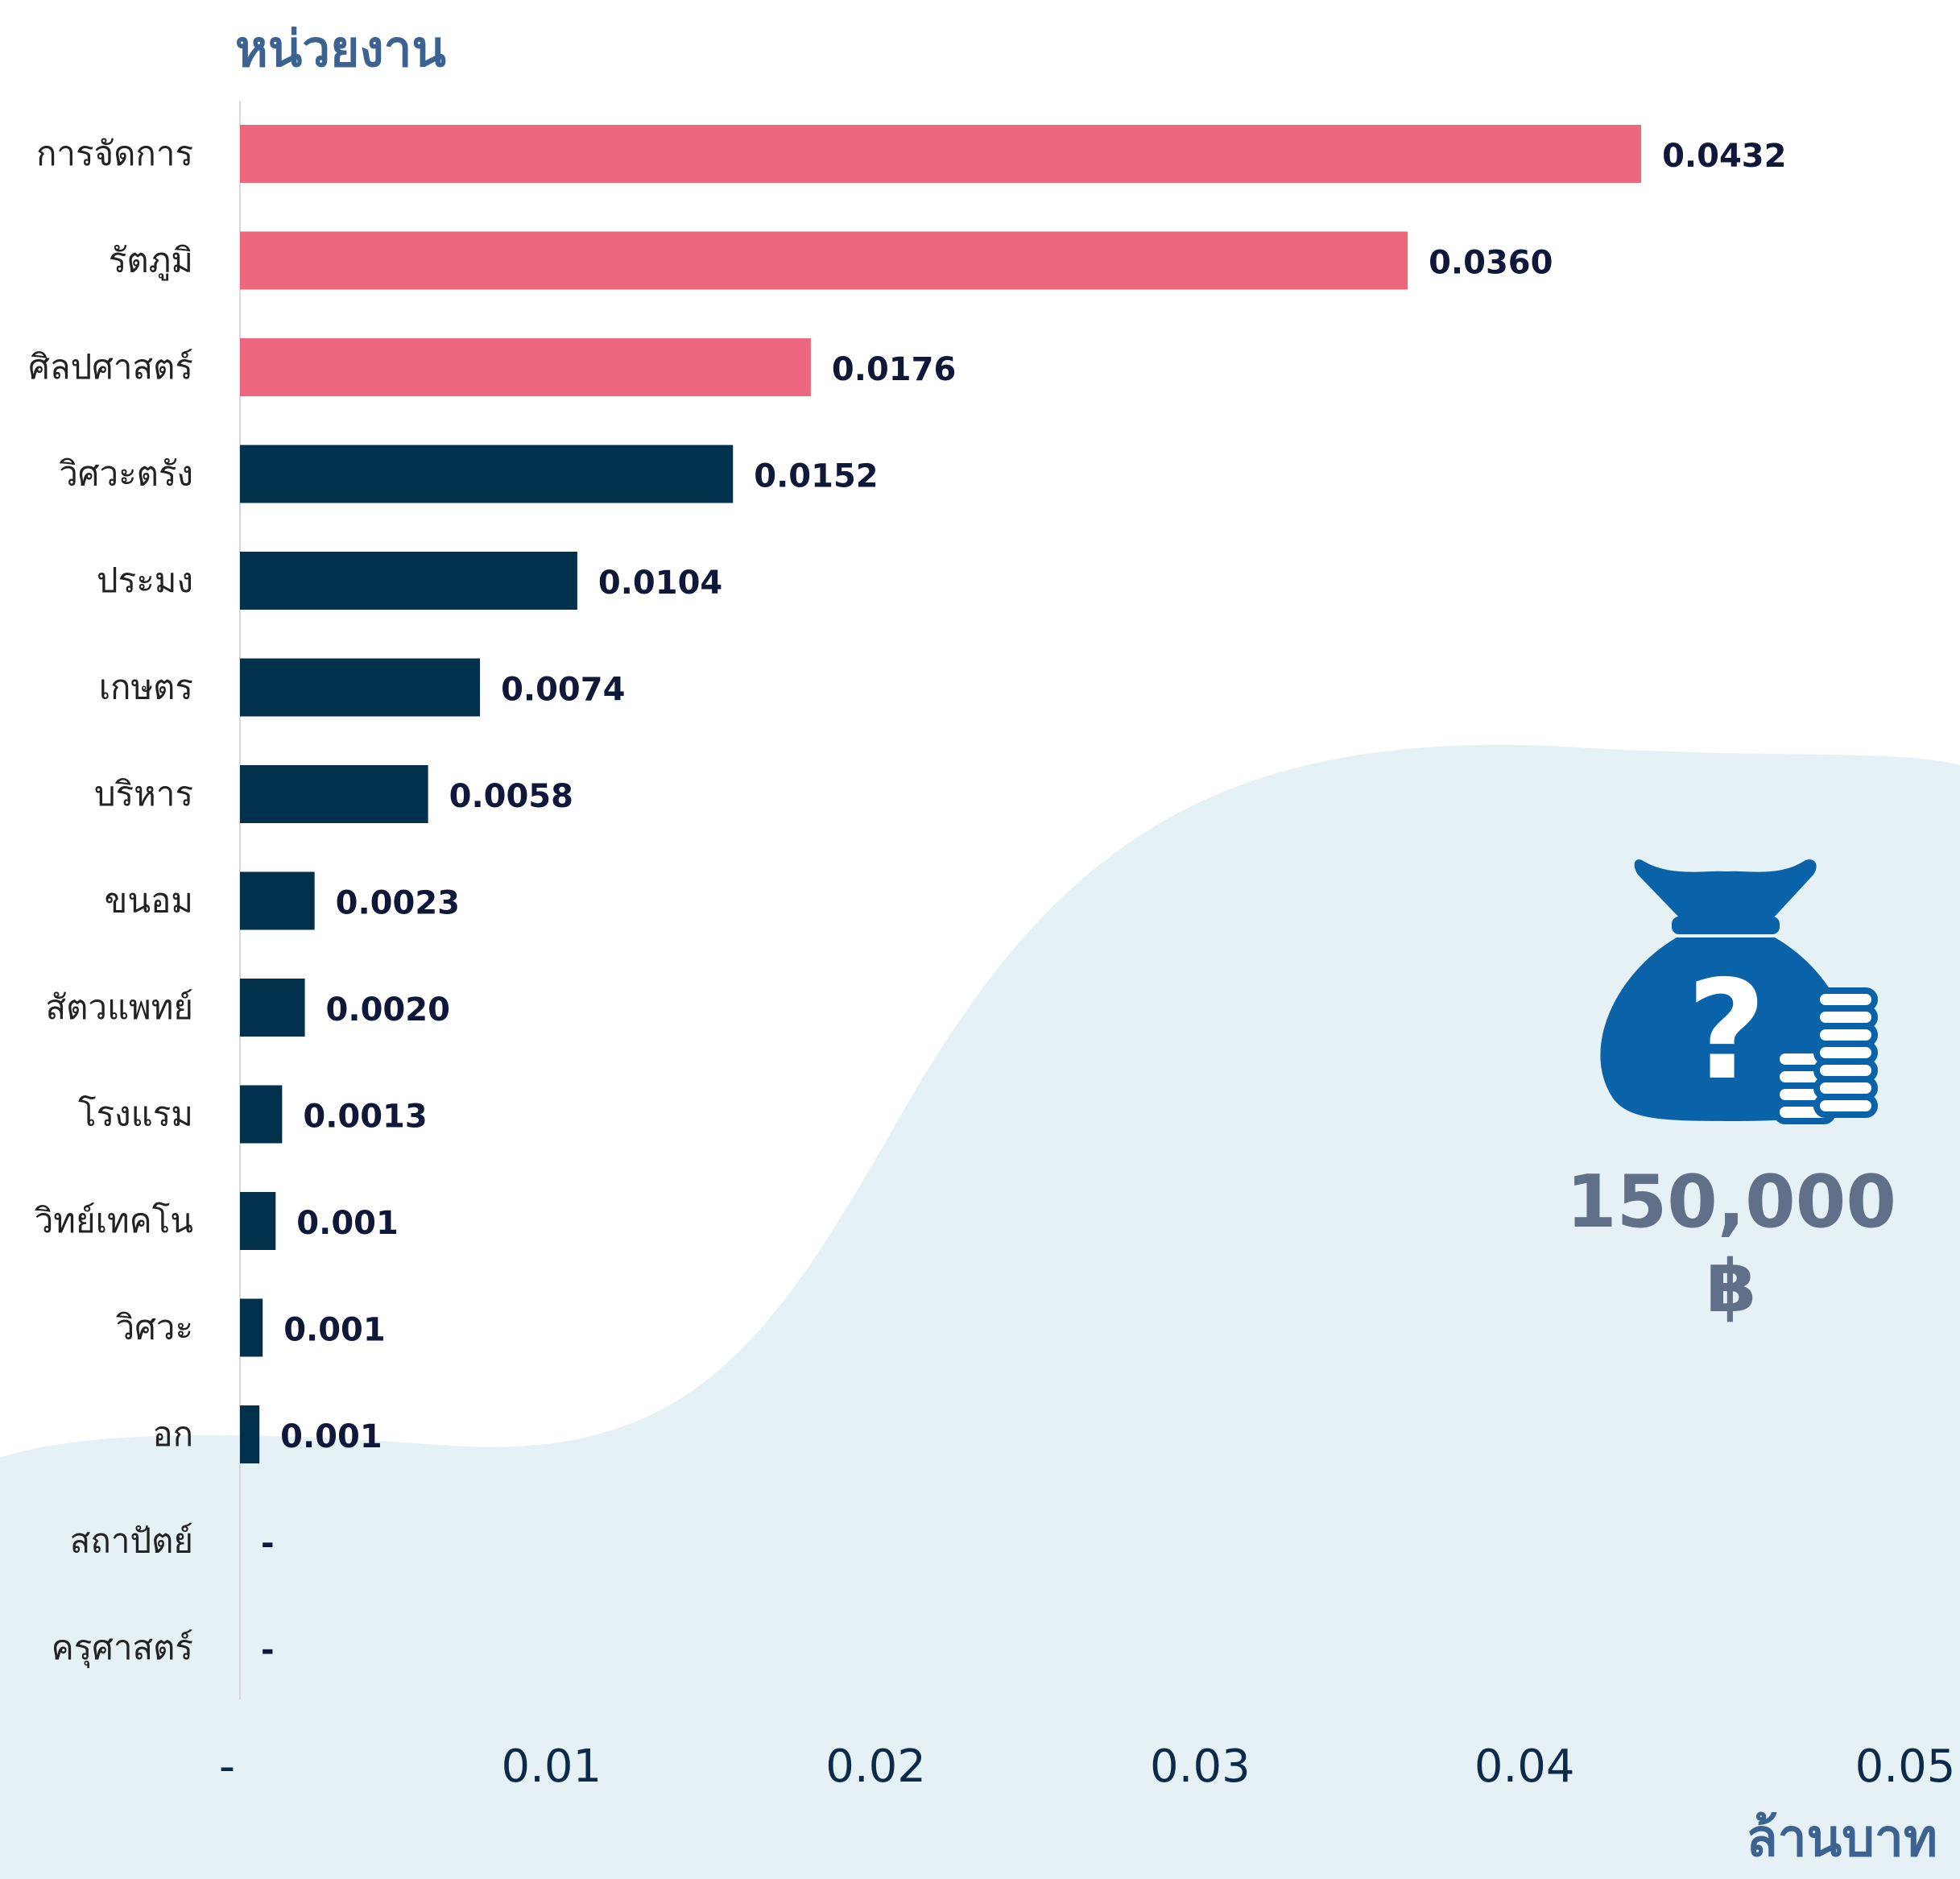 The height and width of the screenshot is (1879, 1960). Describe the element at coordinates (149, 901) in the screenshot. I see `category-label: ขนอม` at that location.